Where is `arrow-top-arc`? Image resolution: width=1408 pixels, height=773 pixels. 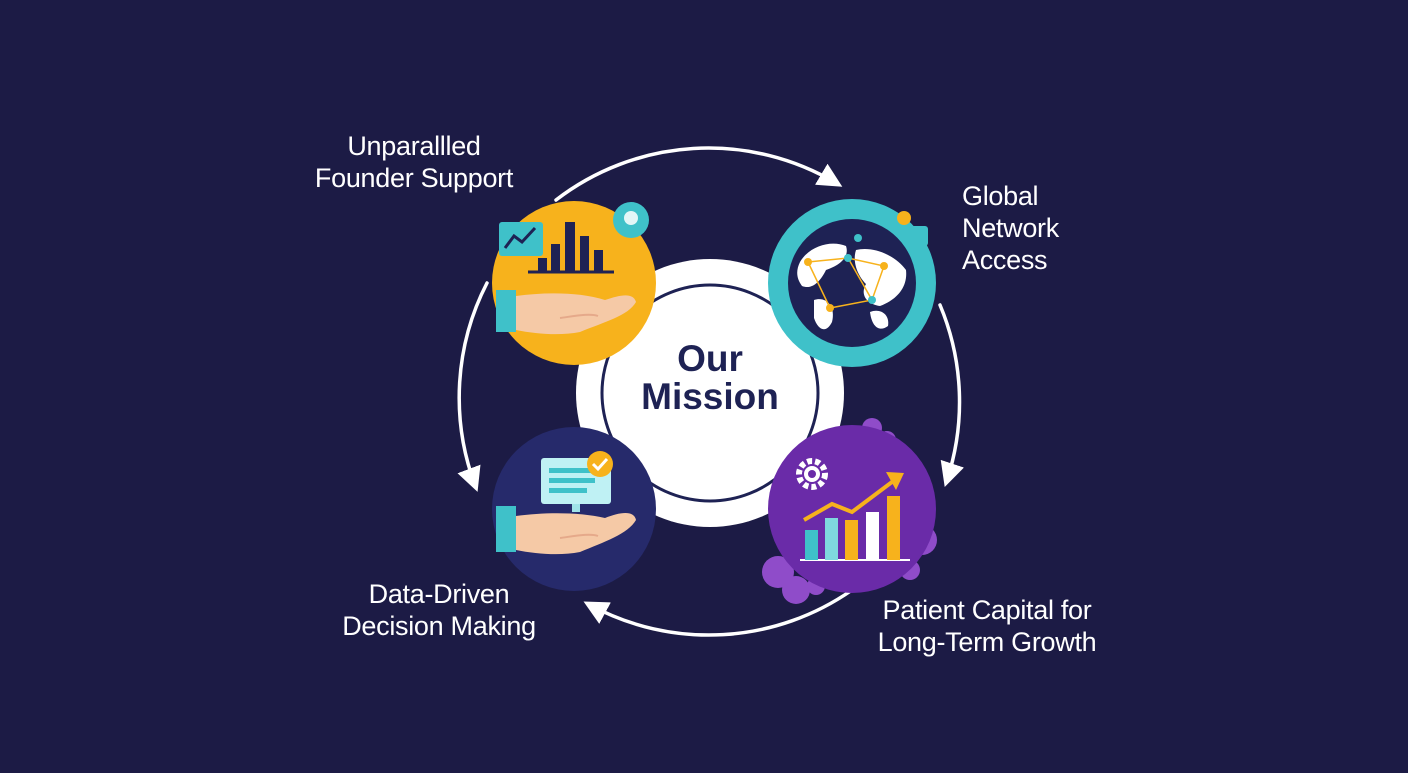
arrow-top-arc is located at coordinates (698, 174).